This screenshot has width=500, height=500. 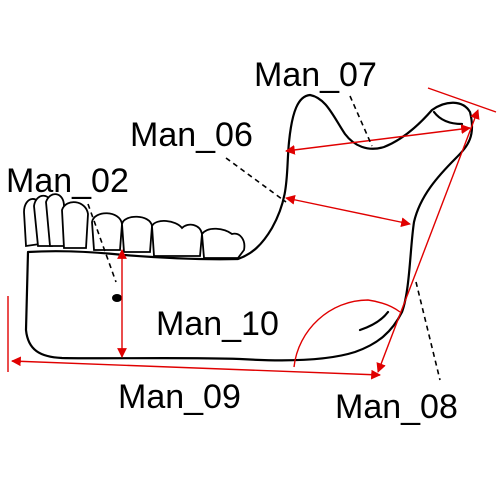 I want to click on man-06-leader, so click(x=256, y=180).